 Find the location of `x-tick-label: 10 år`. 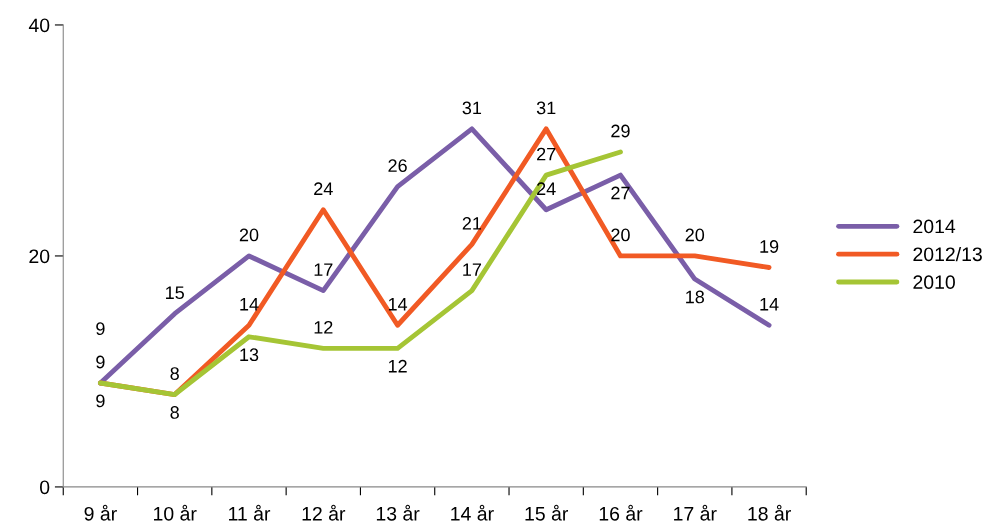

x-tick-label: 10 år is located at coordinates (175, 512).